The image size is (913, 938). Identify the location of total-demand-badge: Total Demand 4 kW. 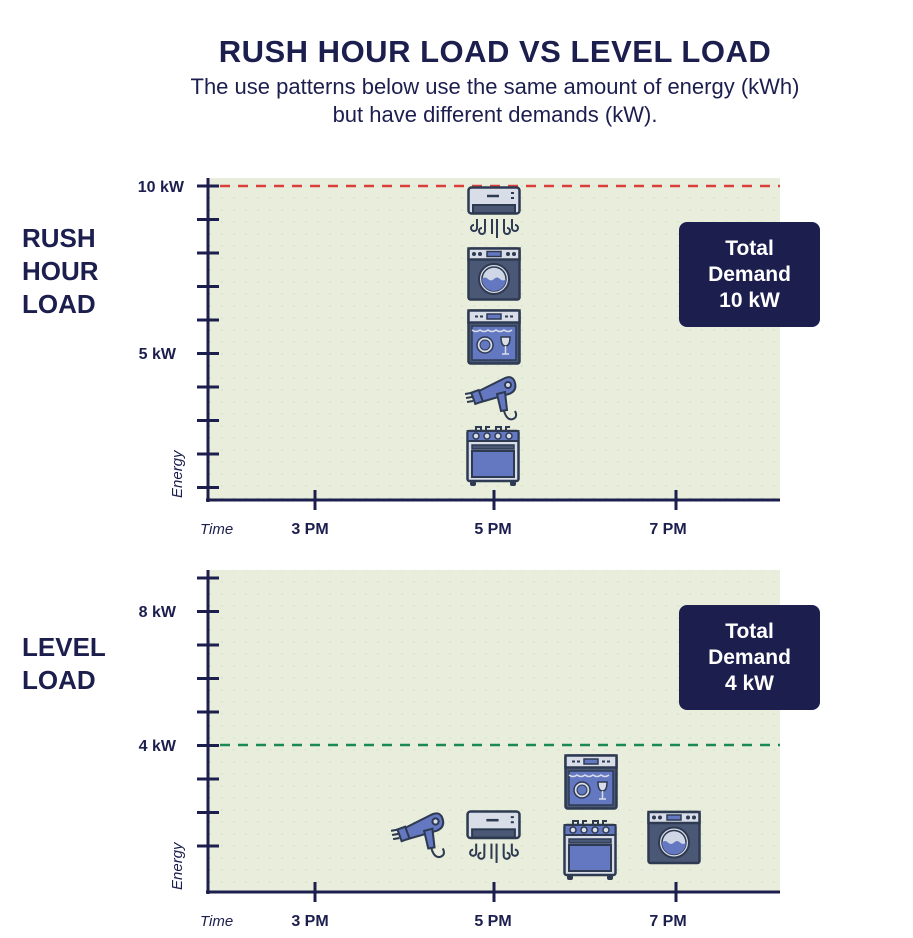
(749, 657).